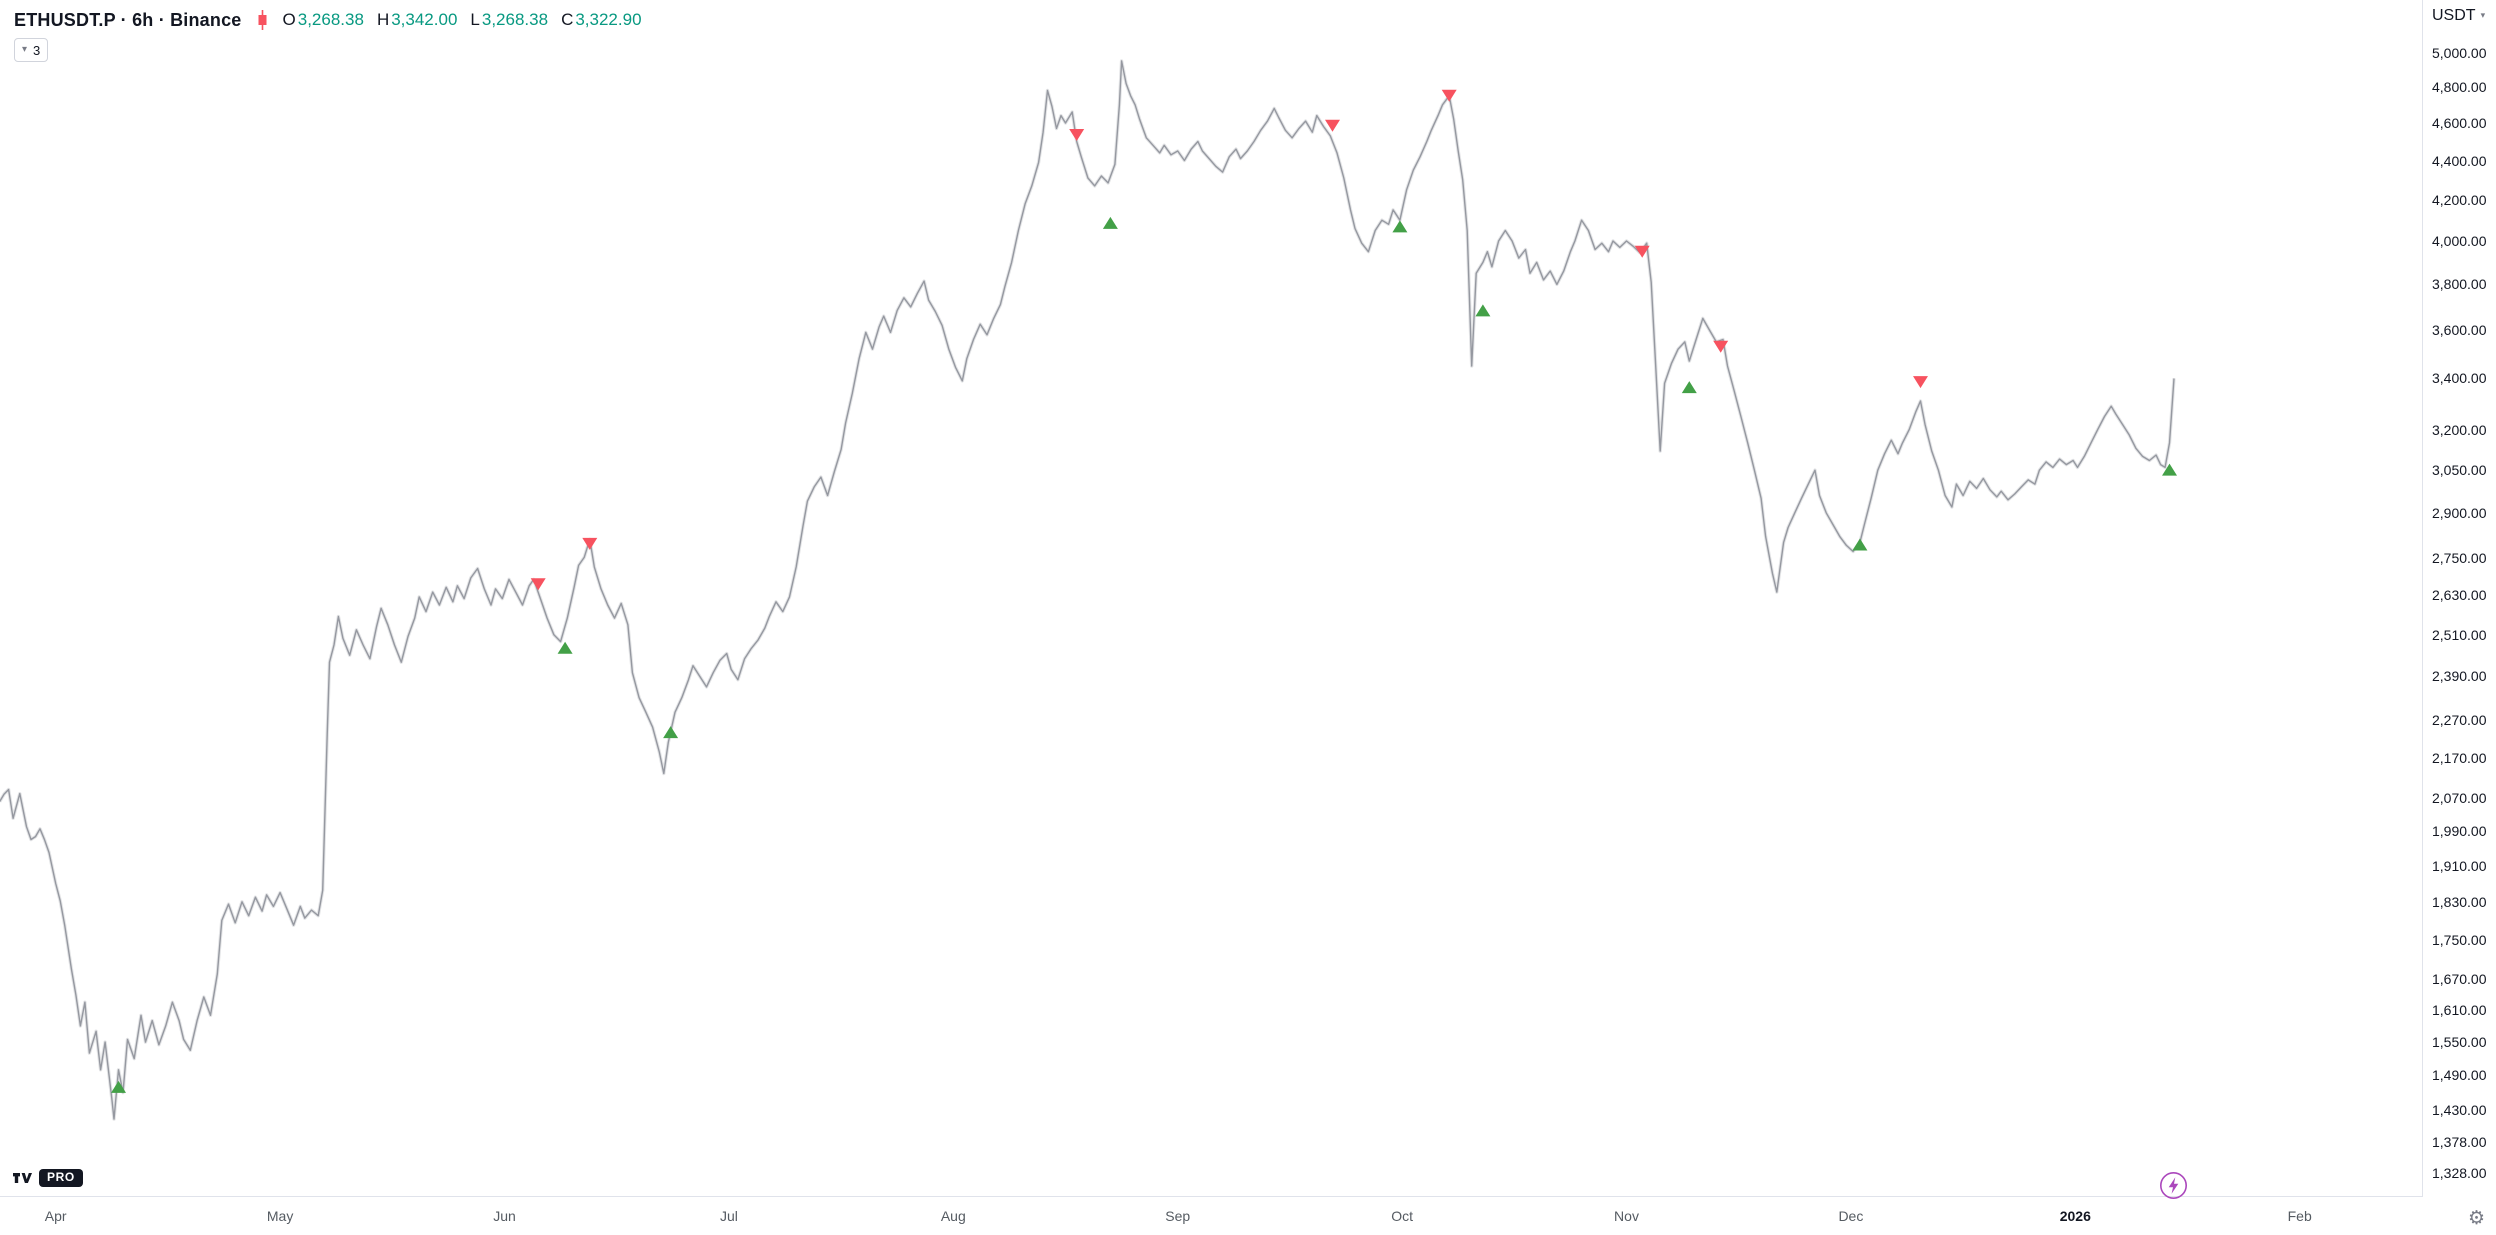 This screenshot has height=1235, width=2496. I want to click on time-tick-label: Apr, so click(55, 1216).